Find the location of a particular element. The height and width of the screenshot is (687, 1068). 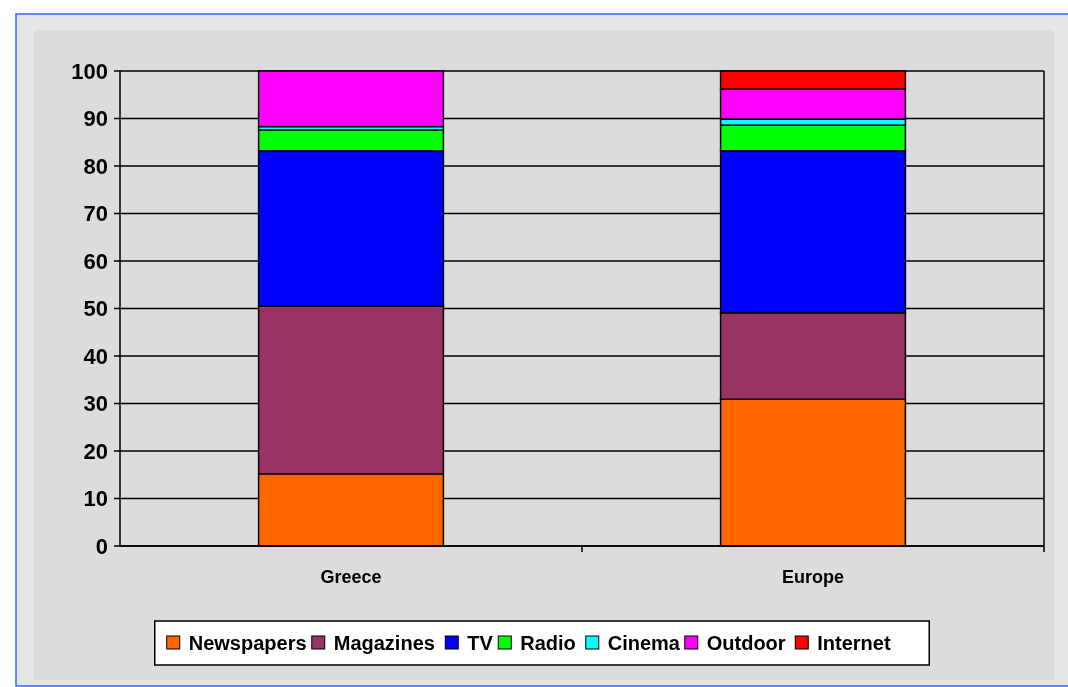

legend-label: Cinema is located at coordinates (644, 643).